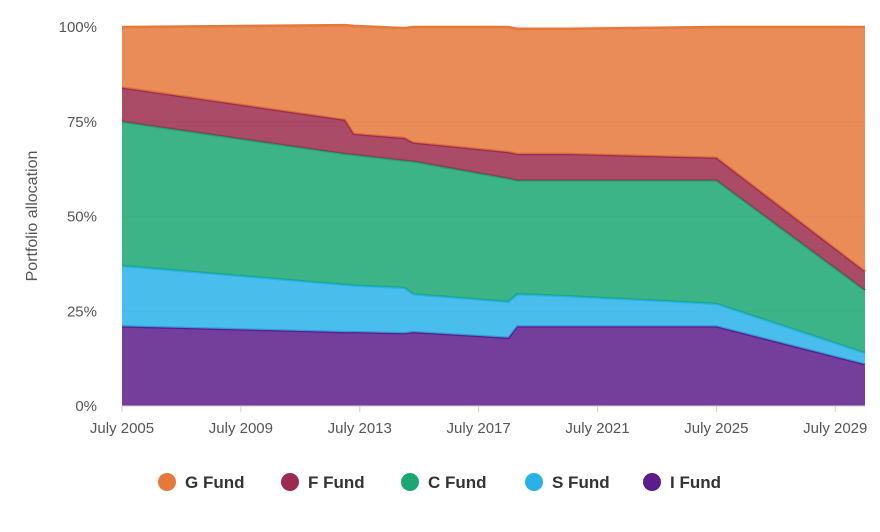 Image resolution: width=880 pixels, height=532 pixels. I want to click on x-tick-label: July 2005, so click(122, 428).